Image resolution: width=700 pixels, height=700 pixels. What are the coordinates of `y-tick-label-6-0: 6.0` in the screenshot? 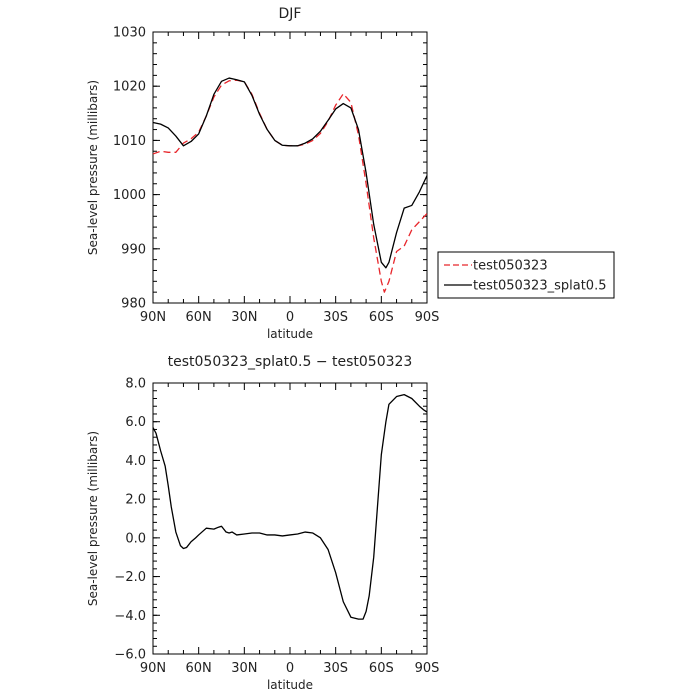 It's located at (135, 422).